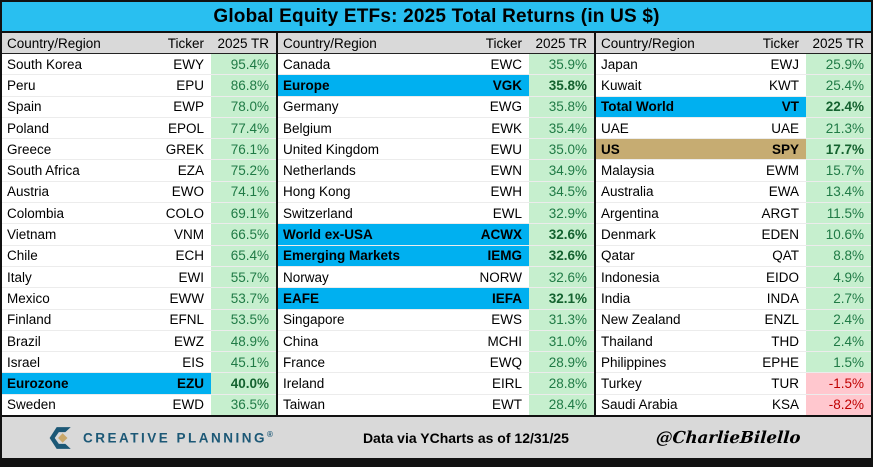 The height and width of the screenshot is (467, 873). Describe the element at coordinates (838, 64) in the screenshot. I see `return-cell: 25.9%` at that location.